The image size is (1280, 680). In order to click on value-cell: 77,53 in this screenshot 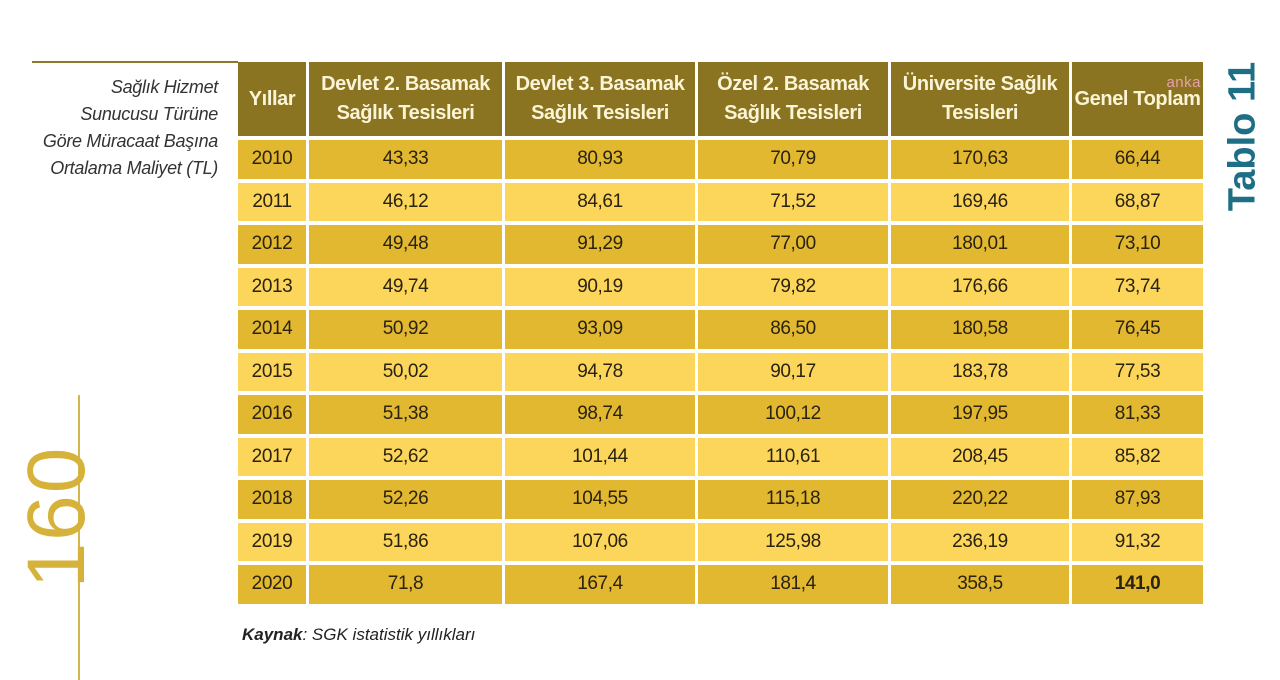, I will do `click(1137, 371)`.